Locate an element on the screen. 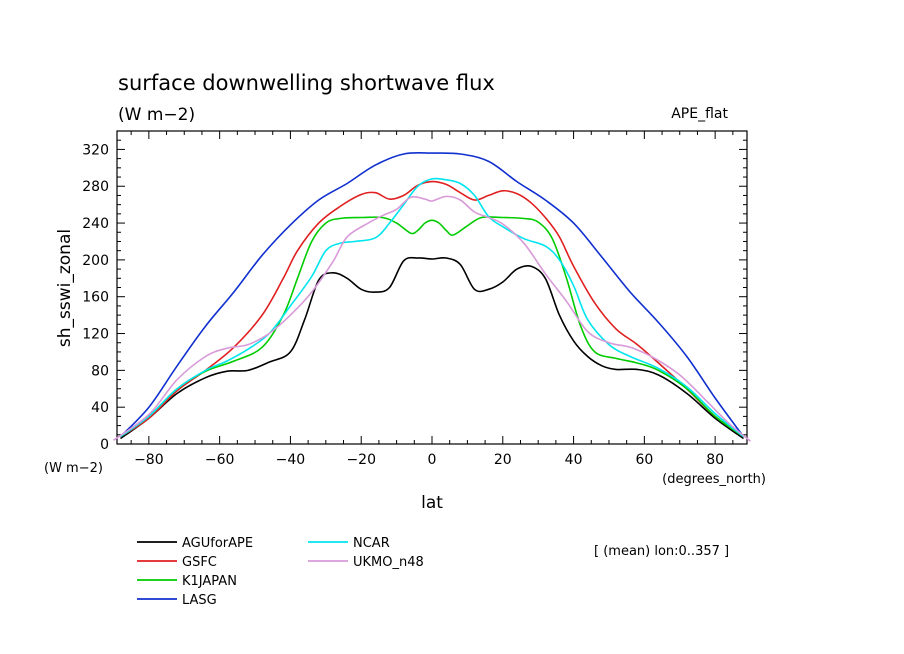  mean-note: [ (mean) lon:0..357 ] is located at coordinates (661, 551).